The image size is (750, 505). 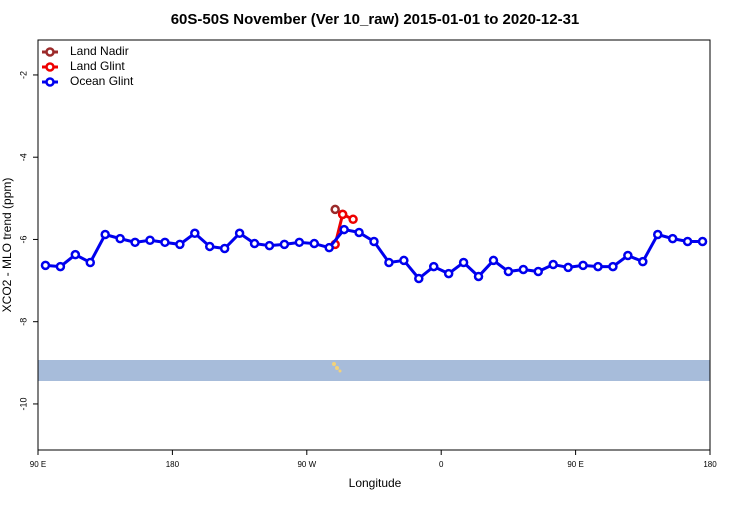 I want to click on x-tick-label: 0, so click(x=441, y=464).